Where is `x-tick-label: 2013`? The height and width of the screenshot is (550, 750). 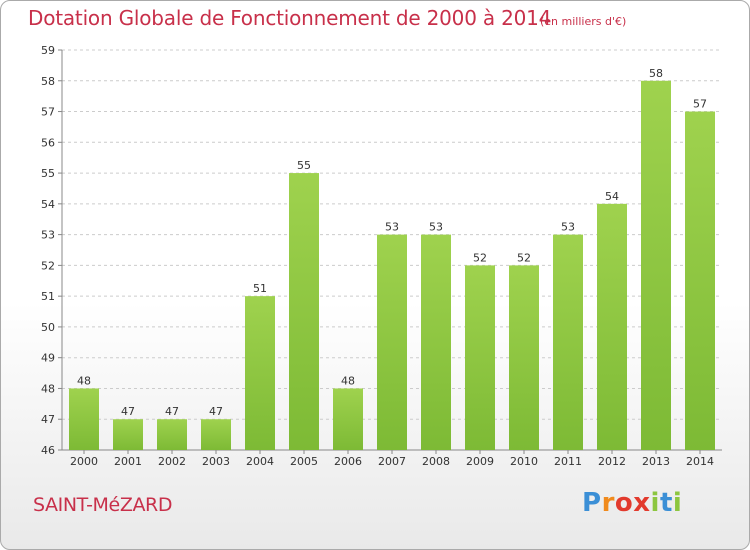 x-tick-label: 2013 is located at coordinates (656, 461).